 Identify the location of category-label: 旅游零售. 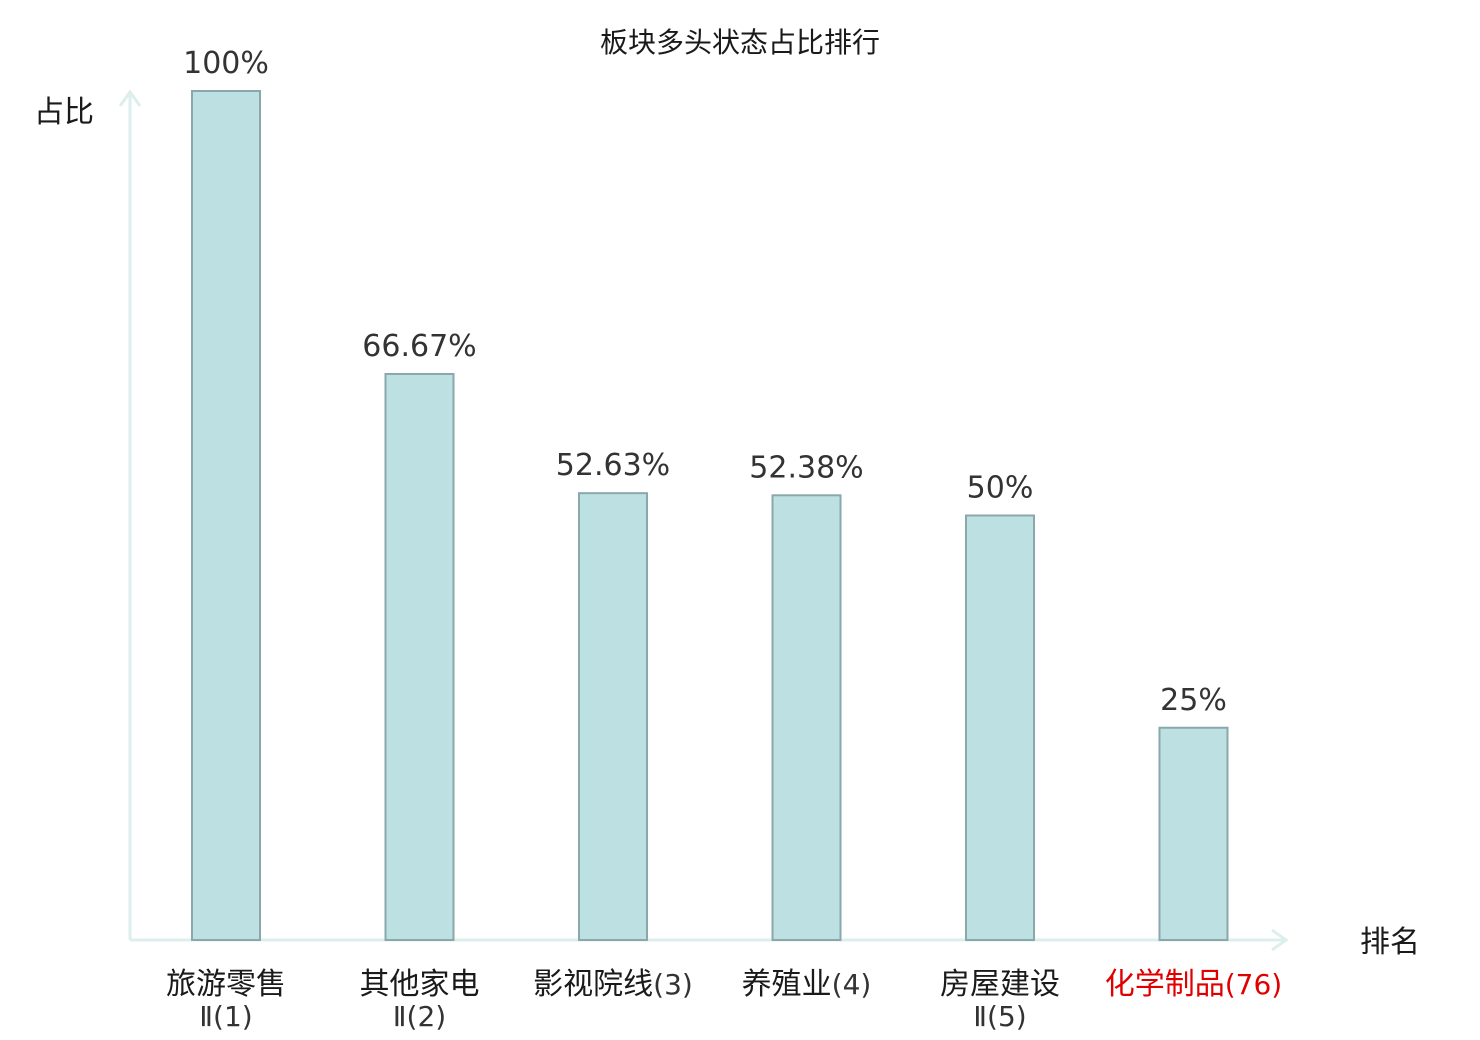
(226, 984).